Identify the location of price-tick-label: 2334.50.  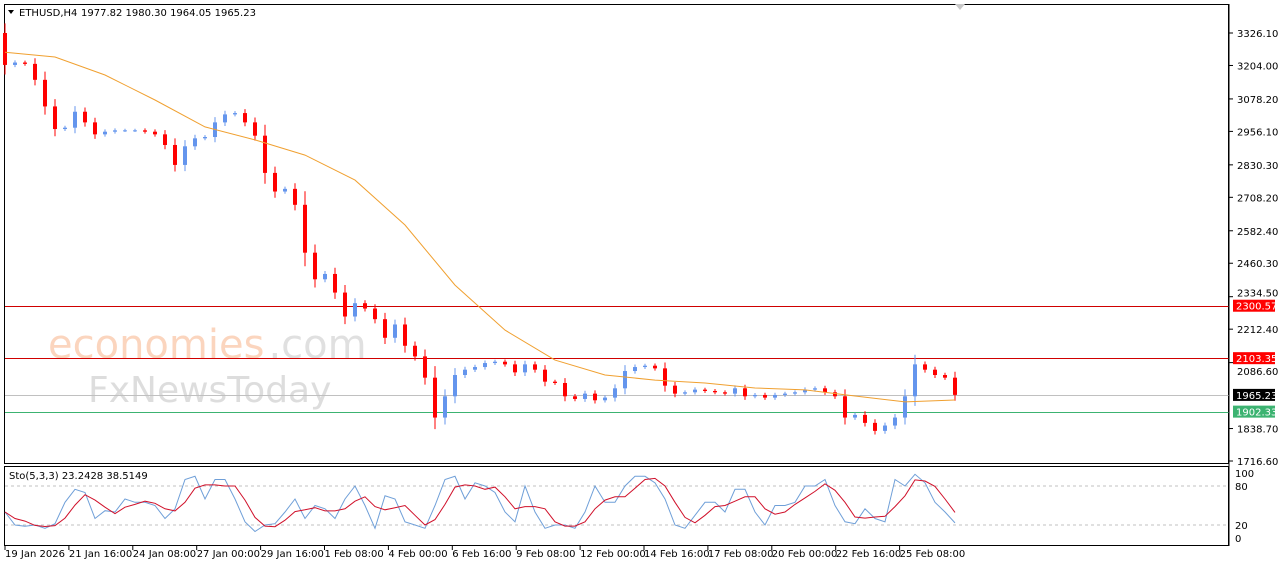
(1257, 294).